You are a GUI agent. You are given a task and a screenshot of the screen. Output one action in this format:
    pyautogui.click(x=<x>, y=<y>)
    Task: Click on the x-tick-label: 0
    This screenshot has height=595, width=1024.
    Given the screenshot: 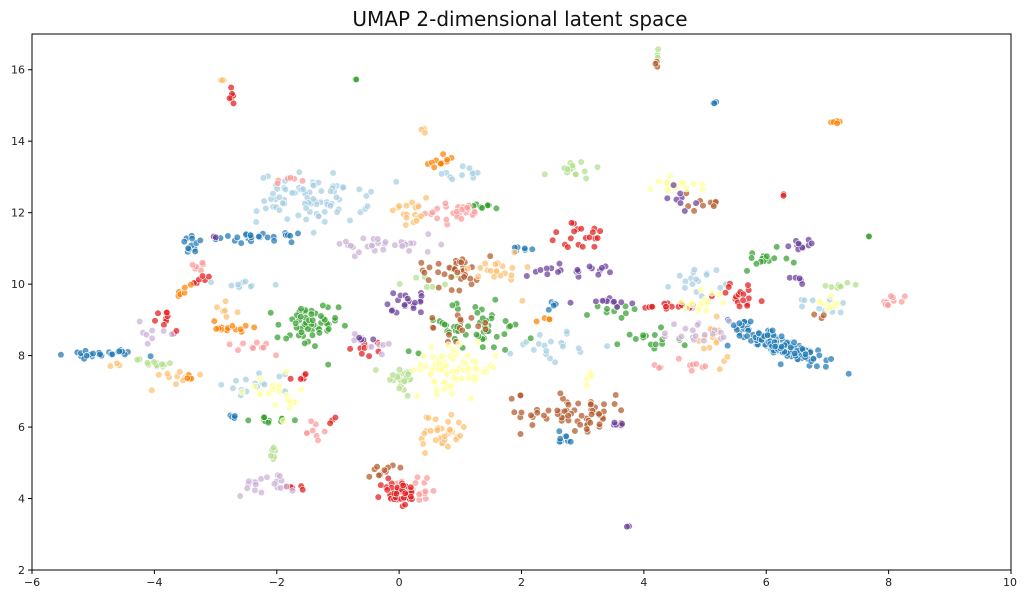 What is the action you would take?
    pyautogui.click(x=399, y=582)
    